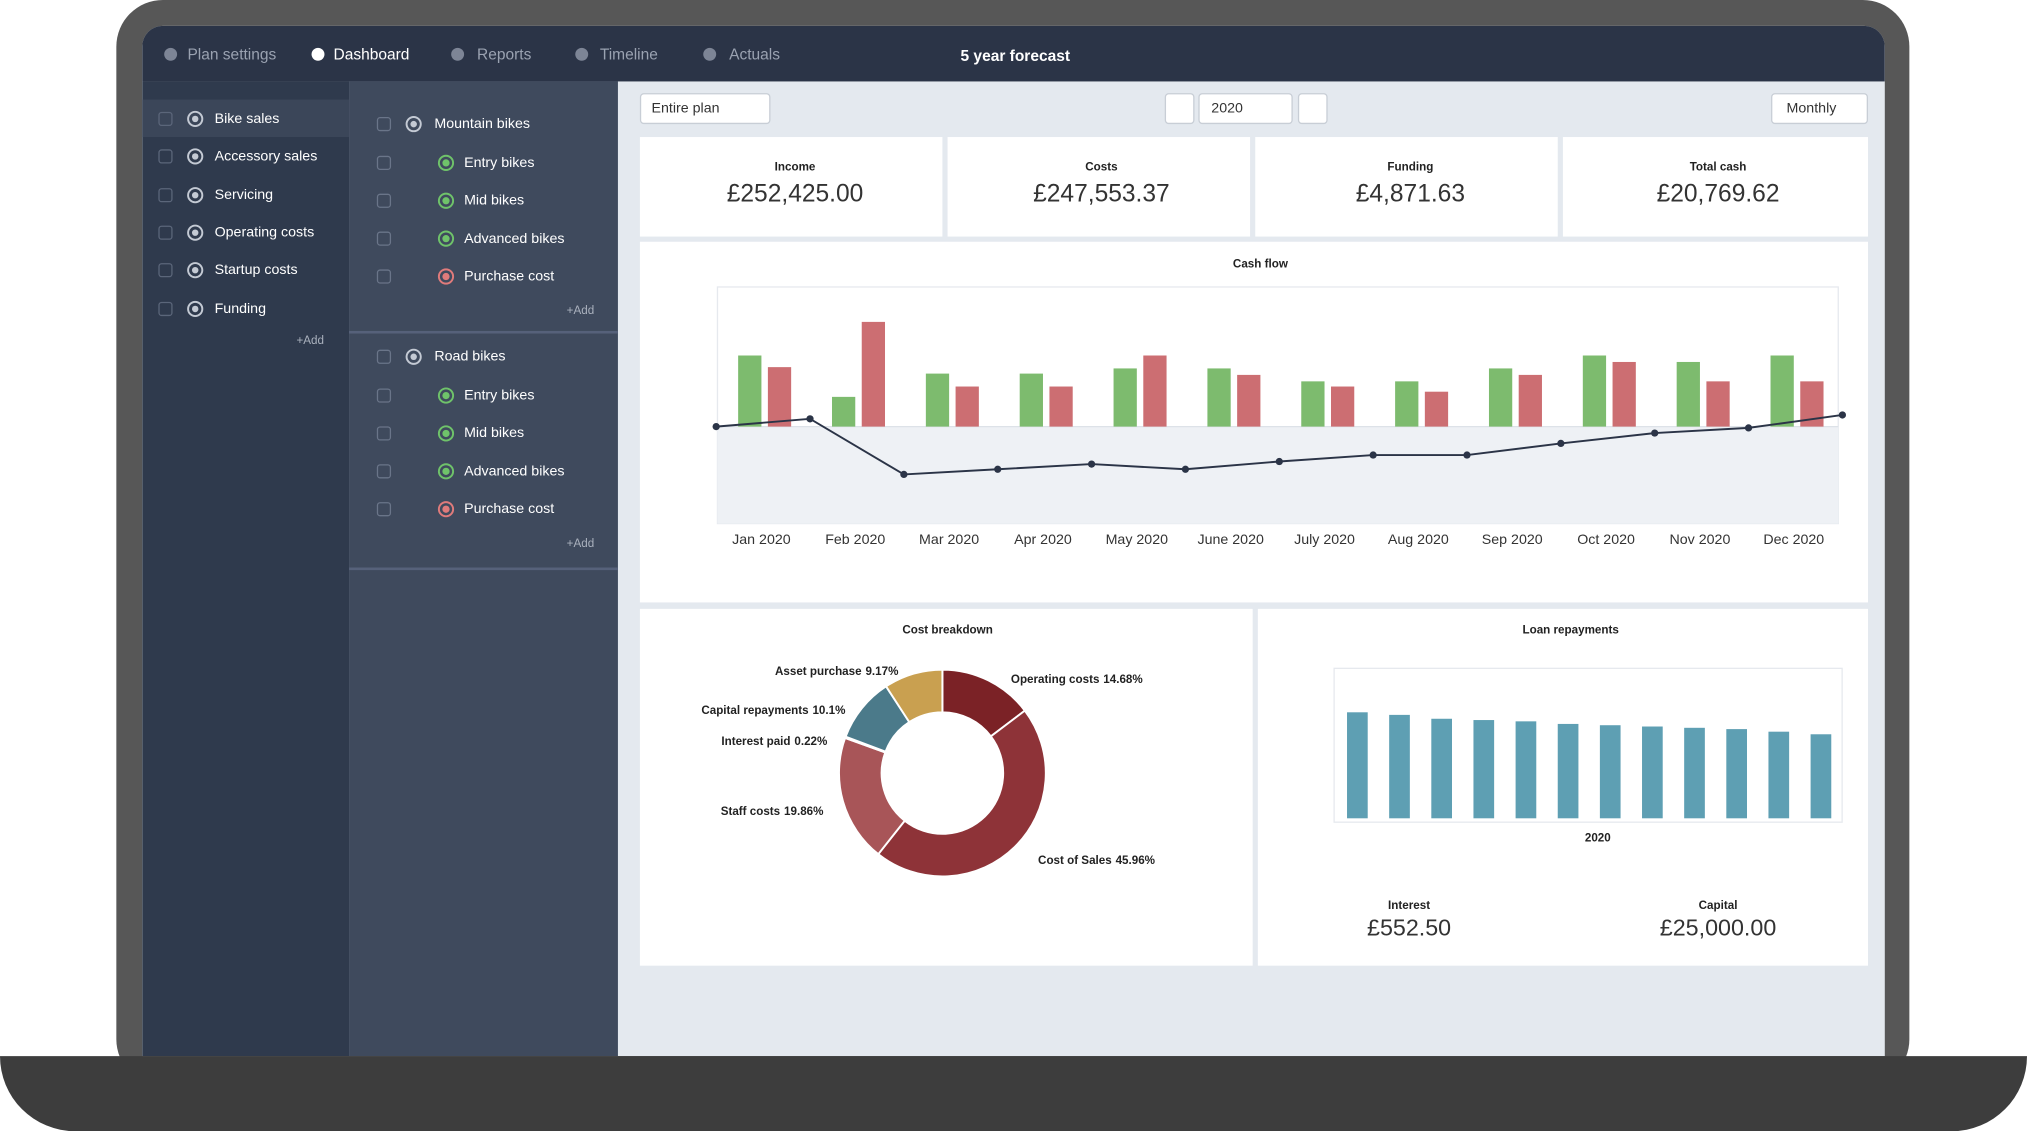  I want to click on slice-label: Cost of Sales 45.96%, so click(1097, 860).